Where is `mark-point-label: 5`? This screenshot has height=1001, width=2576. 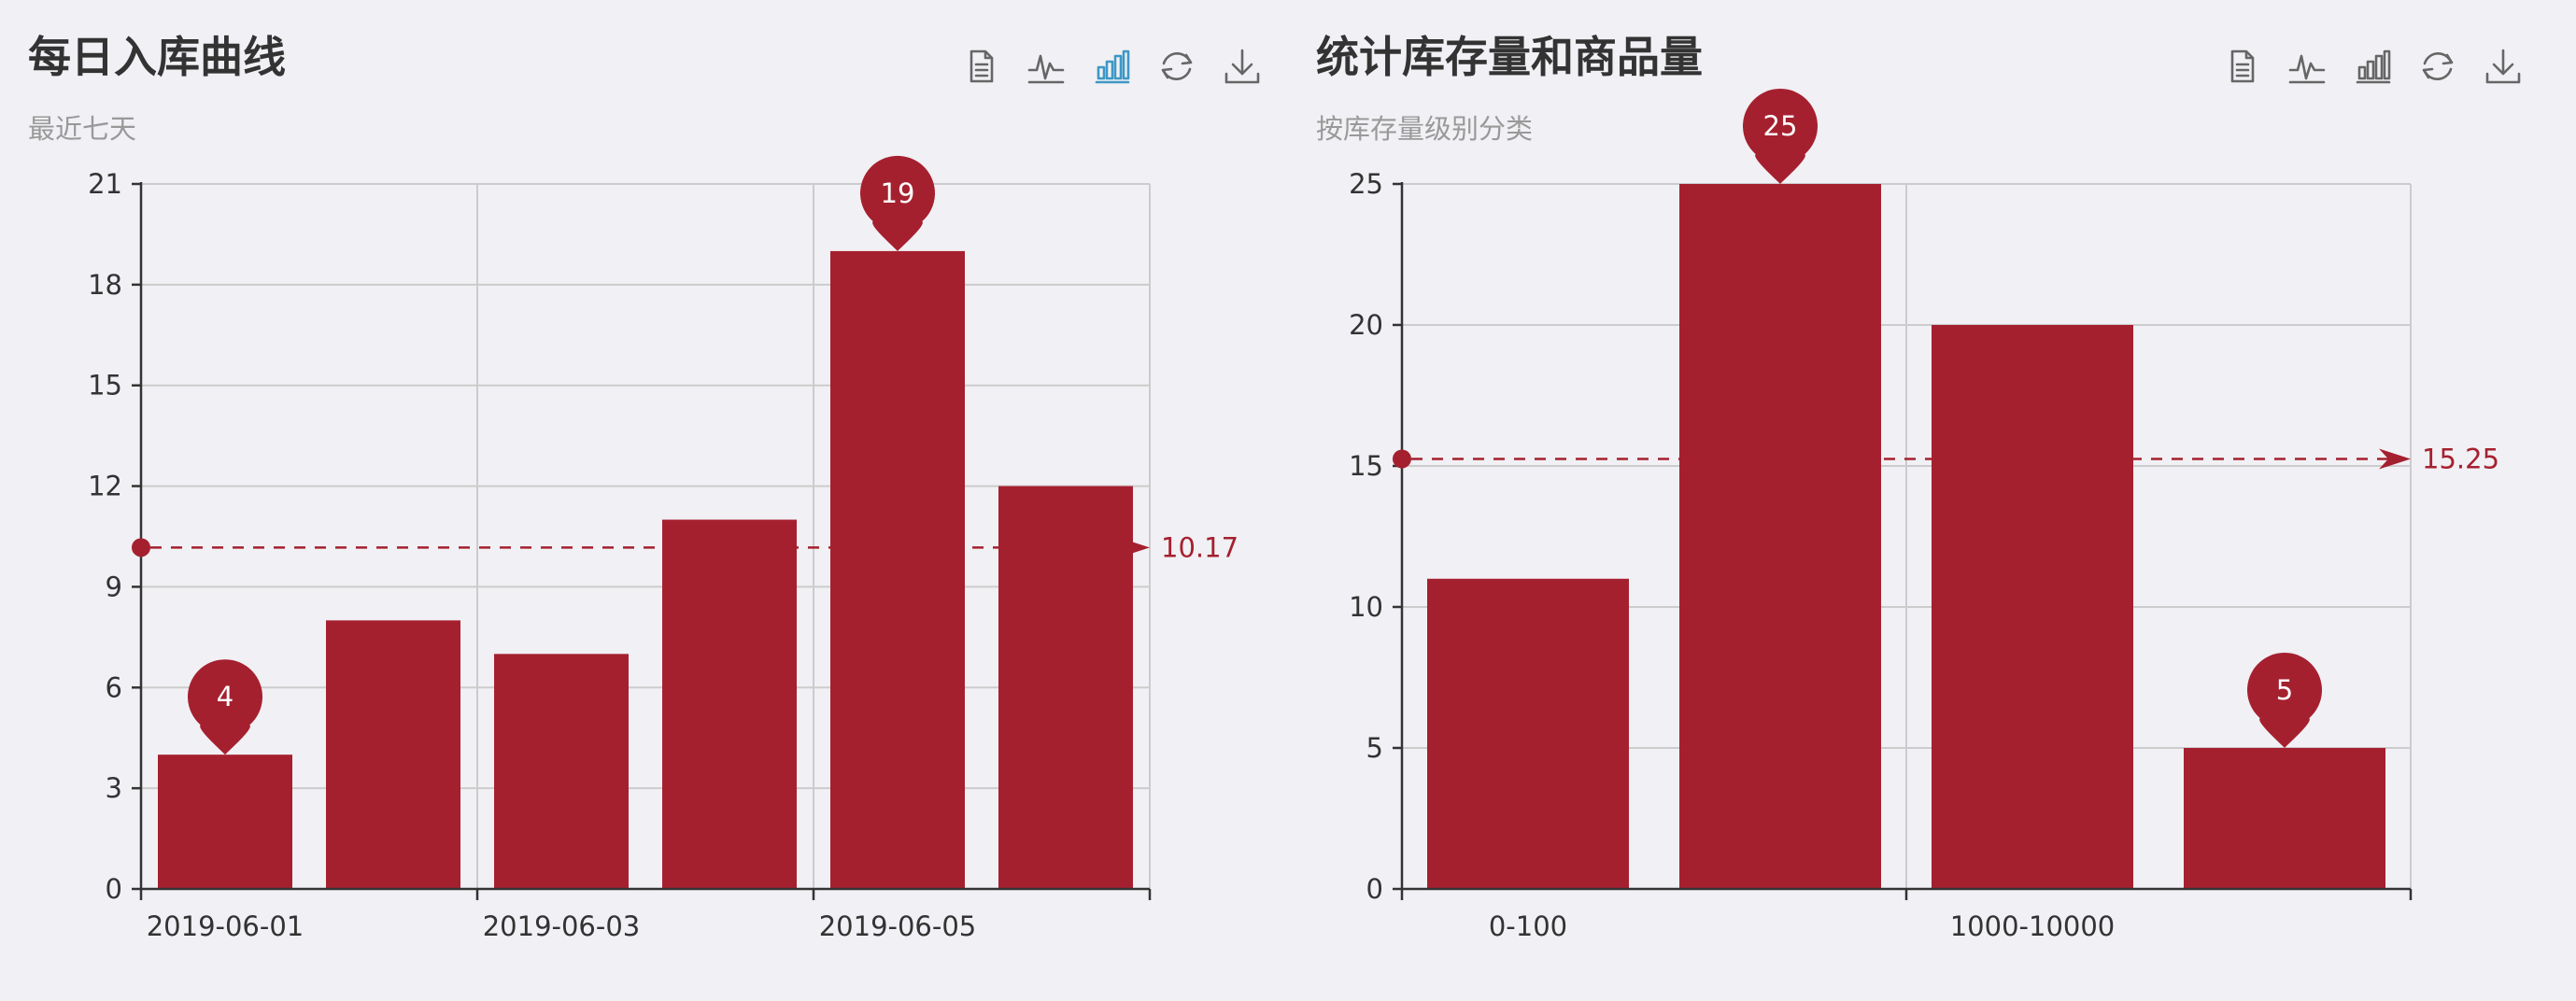 mark-point-label: 5 is located at coordinates (2284, 690).